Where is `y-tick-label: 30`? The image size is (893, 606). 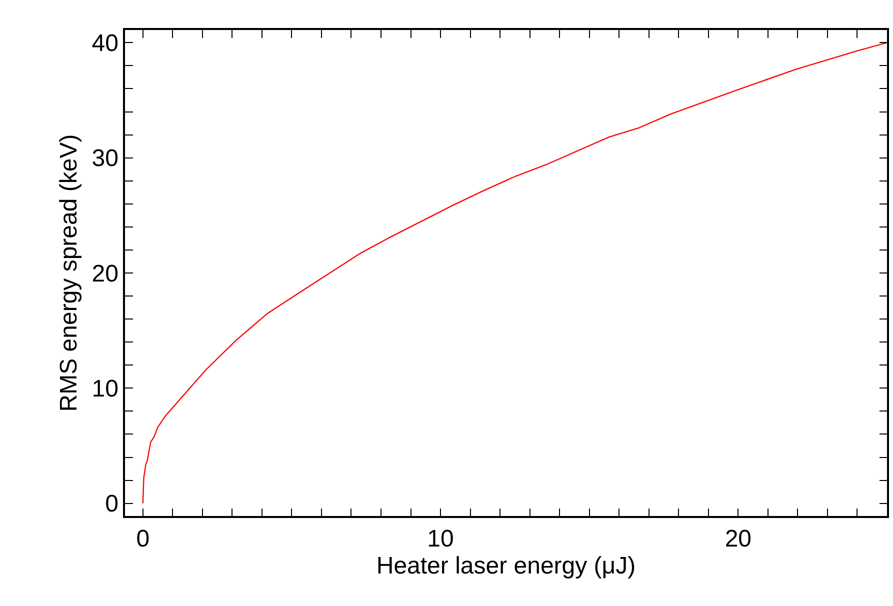 y-tick-label: 30 is located at coordinates (105, 158).